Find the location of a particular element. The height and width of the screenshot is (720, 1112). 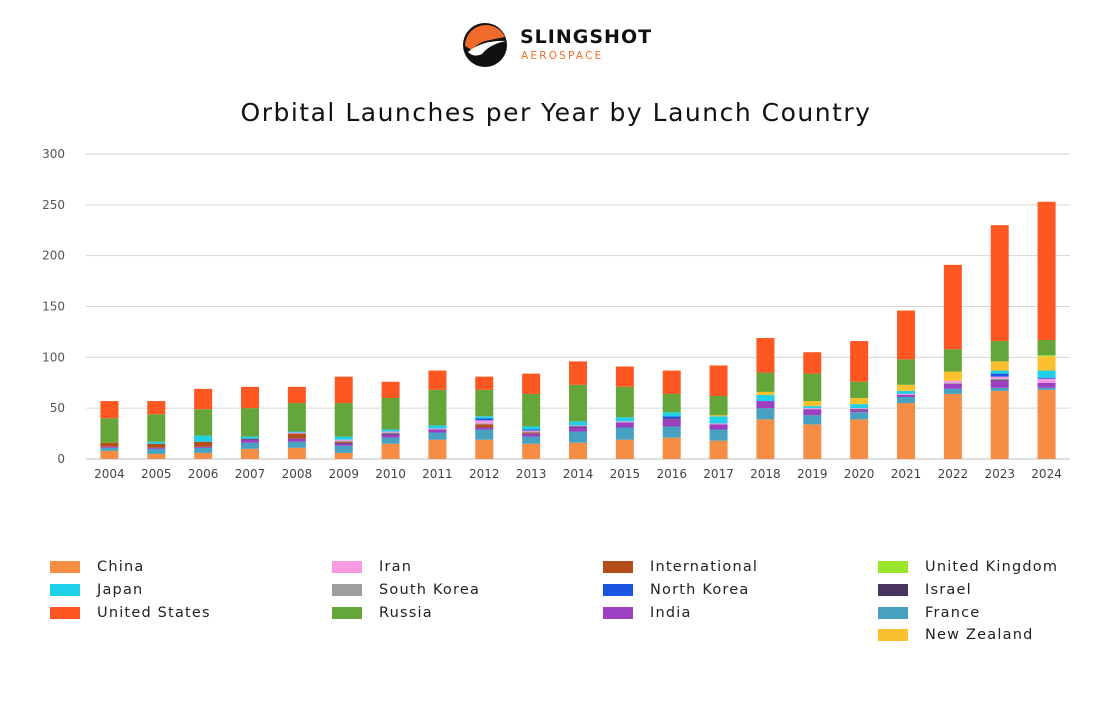

legend-label: Iran is located at coordinates (396, 567).